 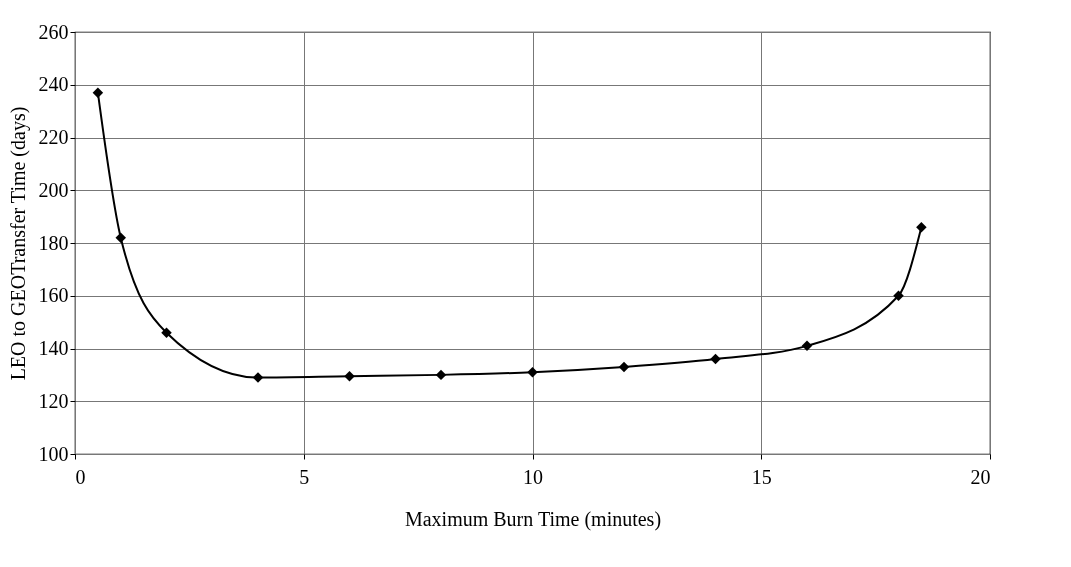 I want to click on y-tick-label: 180, so click(x=53, y=242).